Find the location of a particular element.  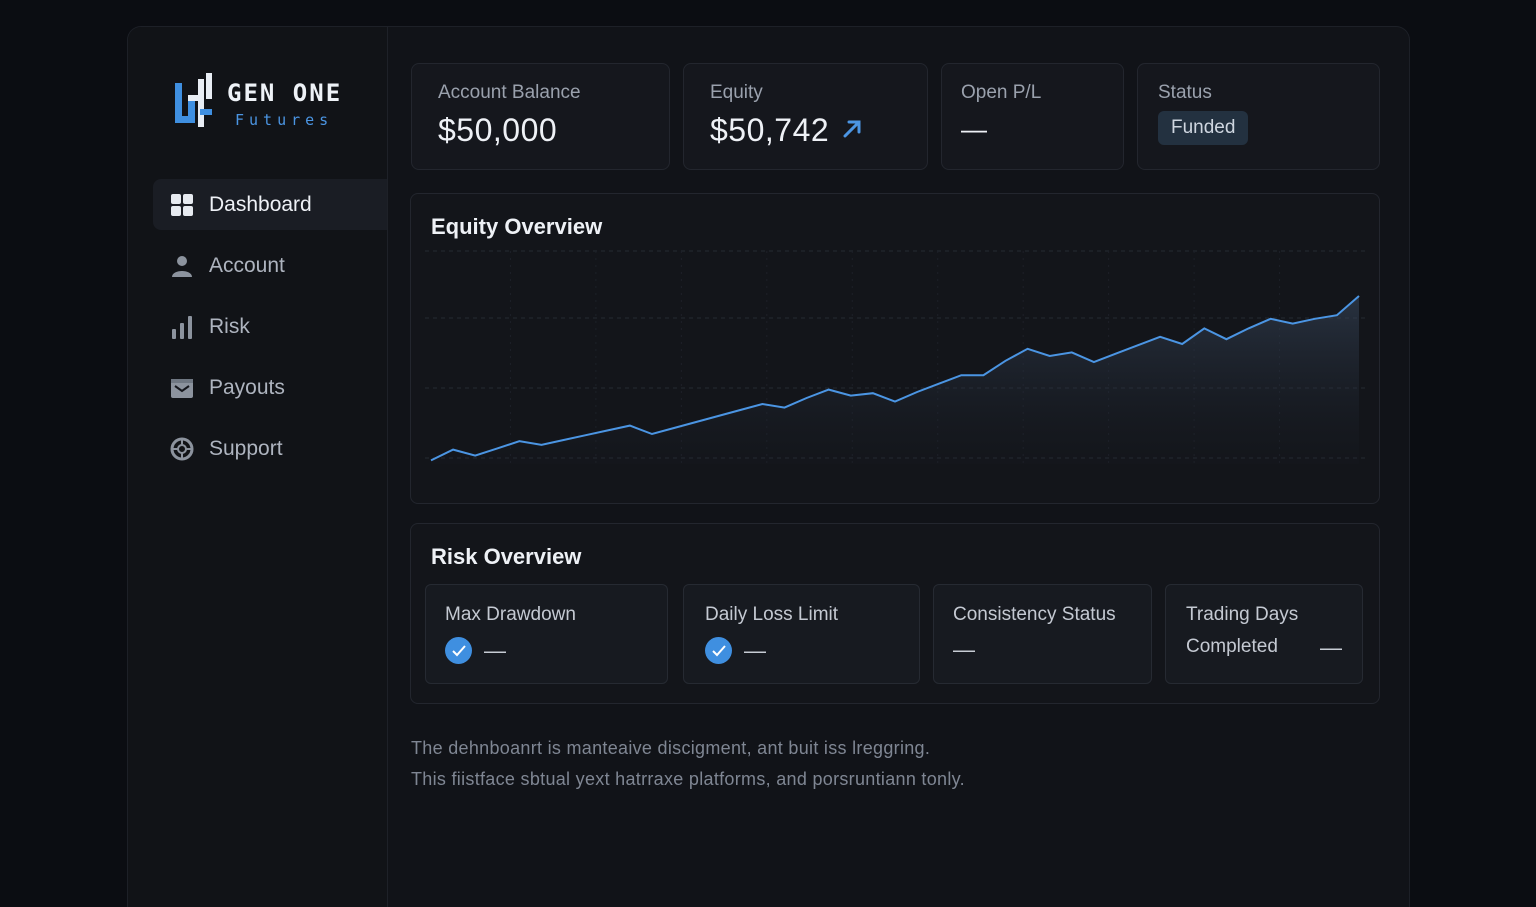

risk-label: Daily Loss Limit is located at coordinates (772, 614).